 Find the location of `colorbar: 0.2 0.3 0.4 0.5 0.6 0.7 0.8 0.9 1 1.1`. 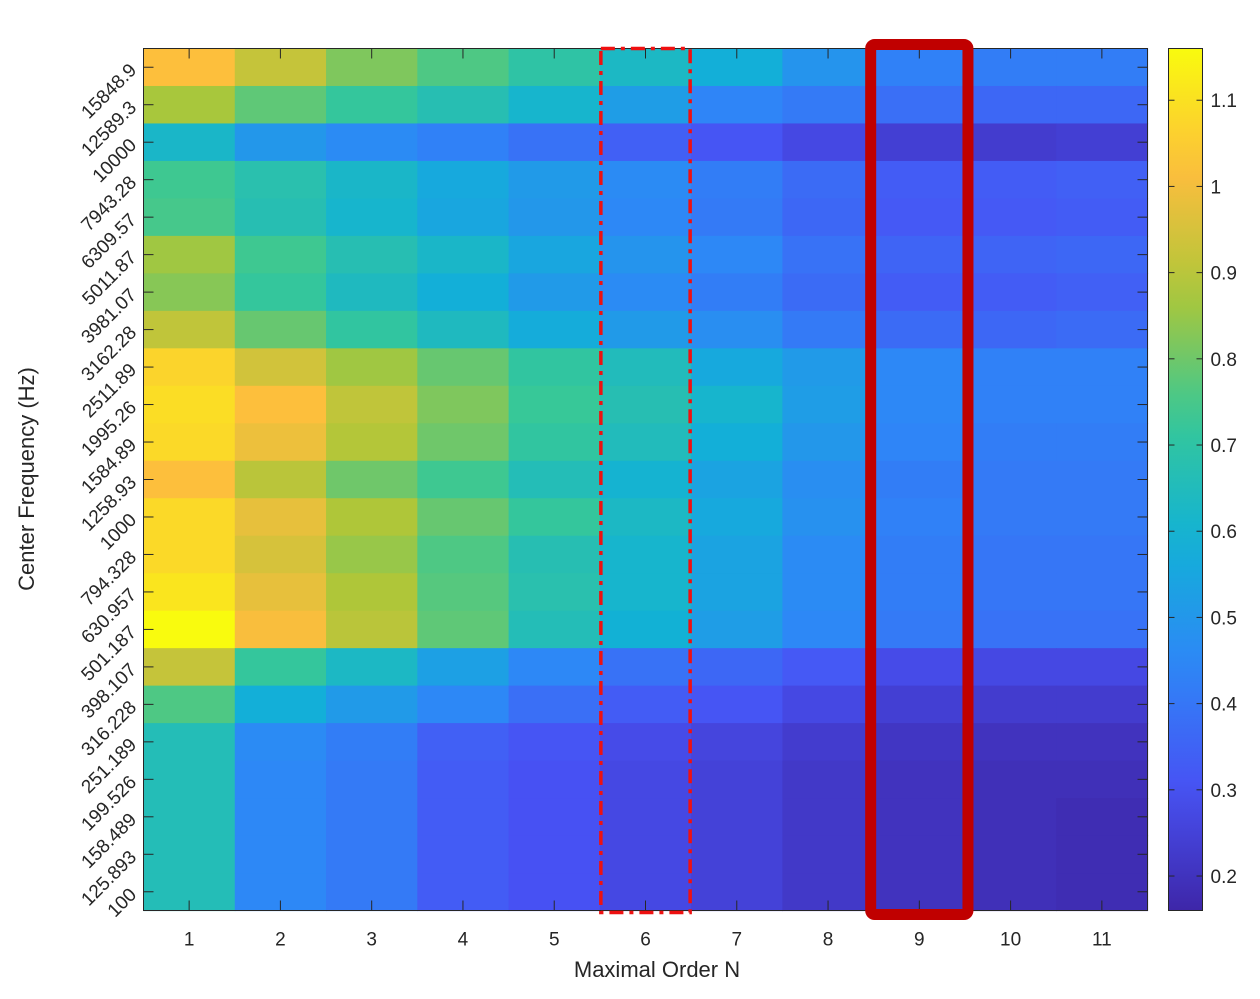

colorbar: 0.2 0.3 0.4 0.5 0.6 0.7 0.8 0.9 1 1.1 is located at coordinates (1202, 479).